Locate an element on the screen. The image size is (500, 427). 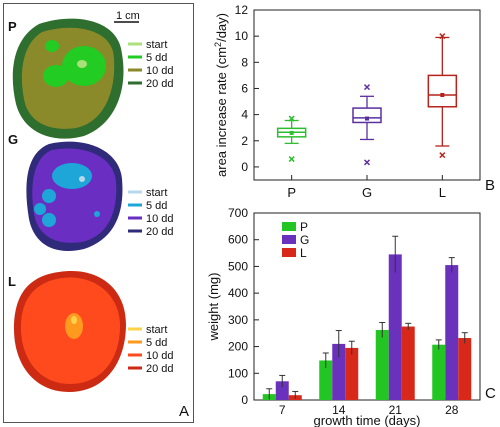
legend-swatch-c-l is located at coordinates (289, 252).